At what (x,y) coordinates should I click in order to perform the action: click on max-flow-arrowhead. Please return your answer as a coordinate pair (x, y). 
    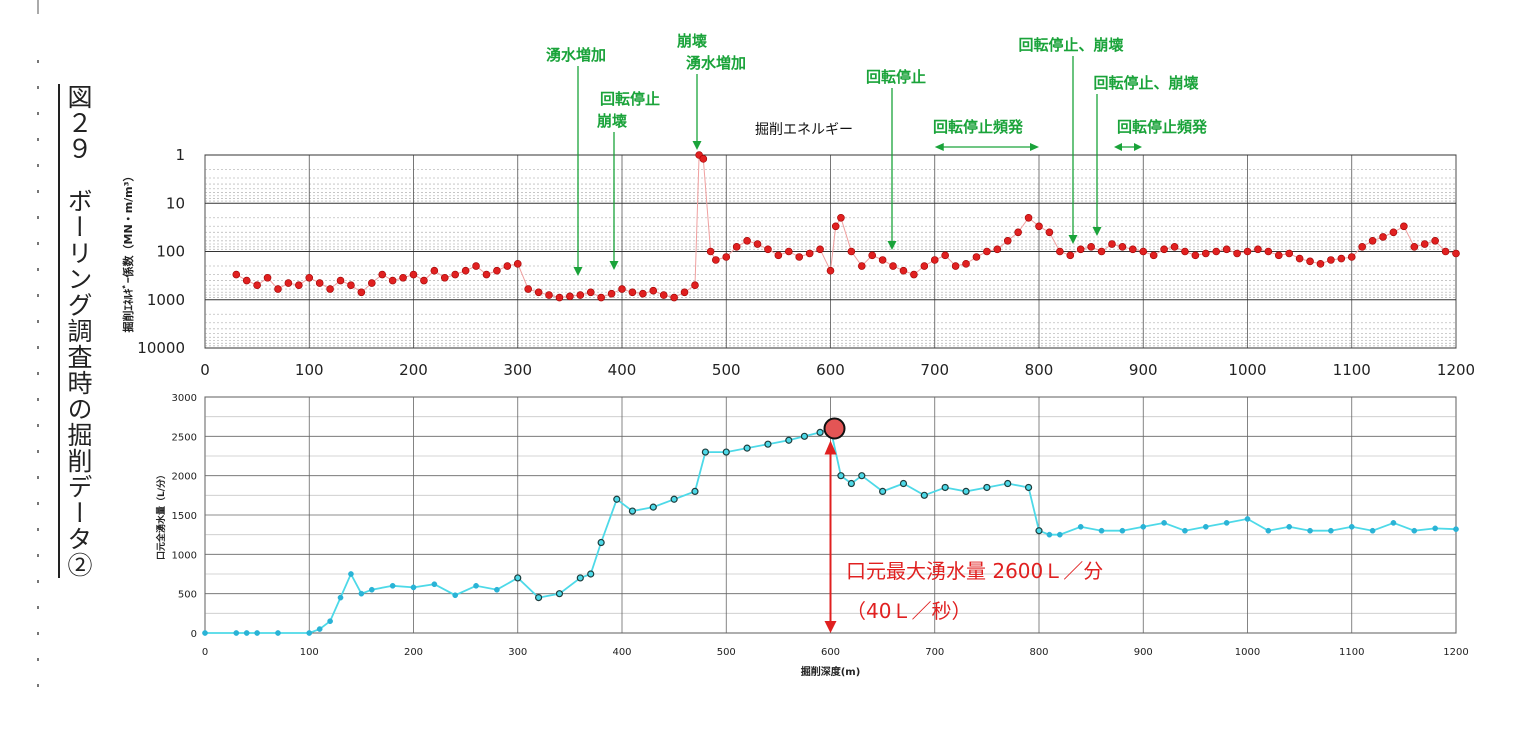
    Looking at the image, I should click on (830, 447).